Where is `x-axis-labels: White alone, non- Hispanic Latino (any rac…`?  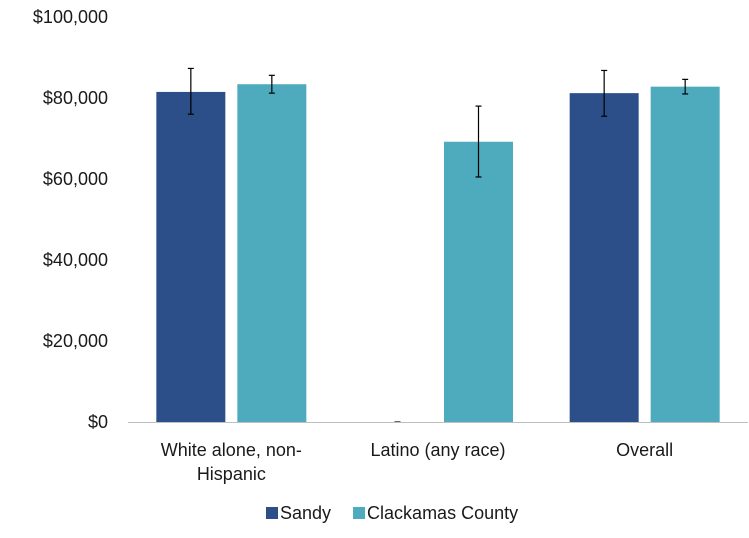 x-axis-labels: White alone, non- Hispanic Latino (any rac… is located at coordinates (417, 462).